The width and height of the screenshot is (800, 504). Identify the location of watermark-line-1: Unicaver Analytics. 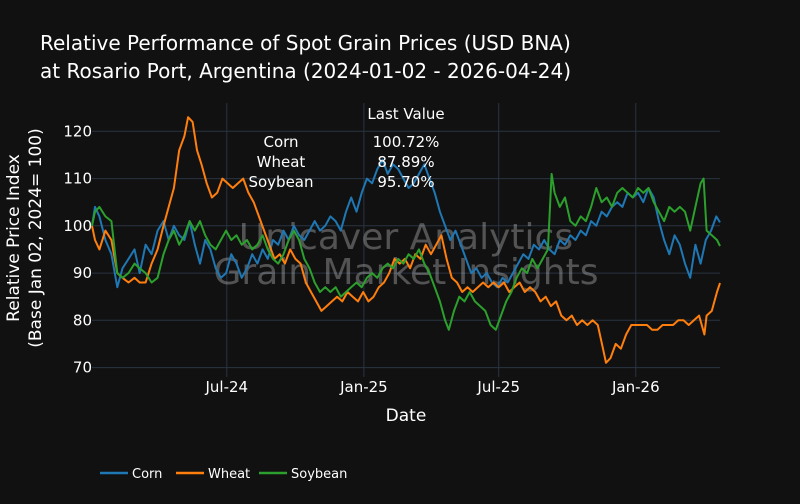
(406, 237).